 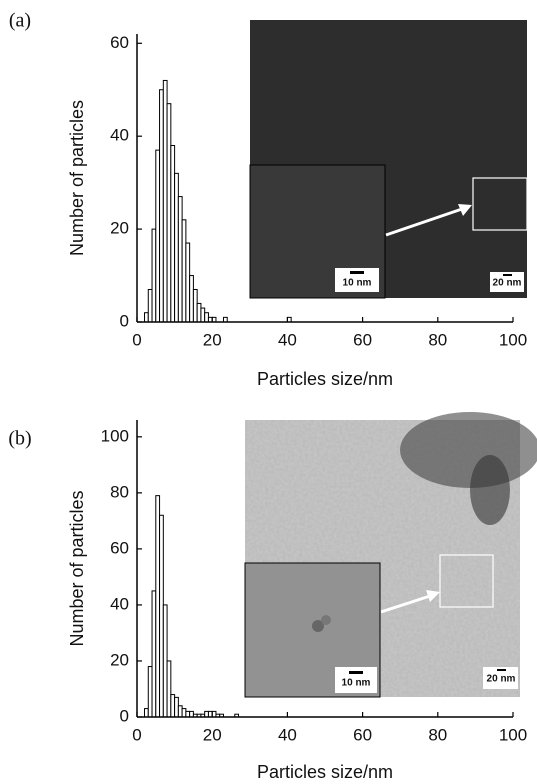 I want to click on y-tick-label: 100, so click(x=115, y=435).